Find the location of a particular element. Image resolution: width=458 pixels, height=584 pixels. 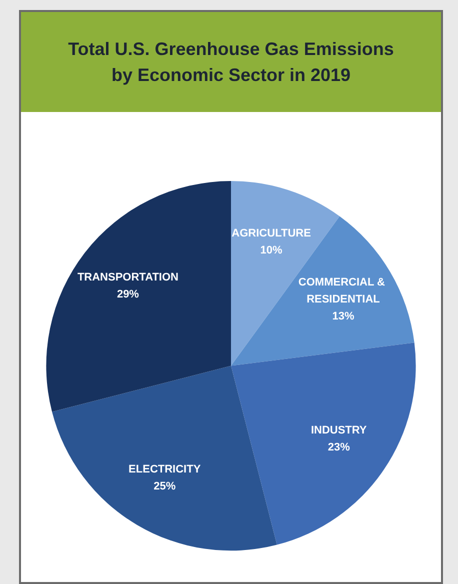

slice-label: INDUSTRY is located at coordinates (339, 430).